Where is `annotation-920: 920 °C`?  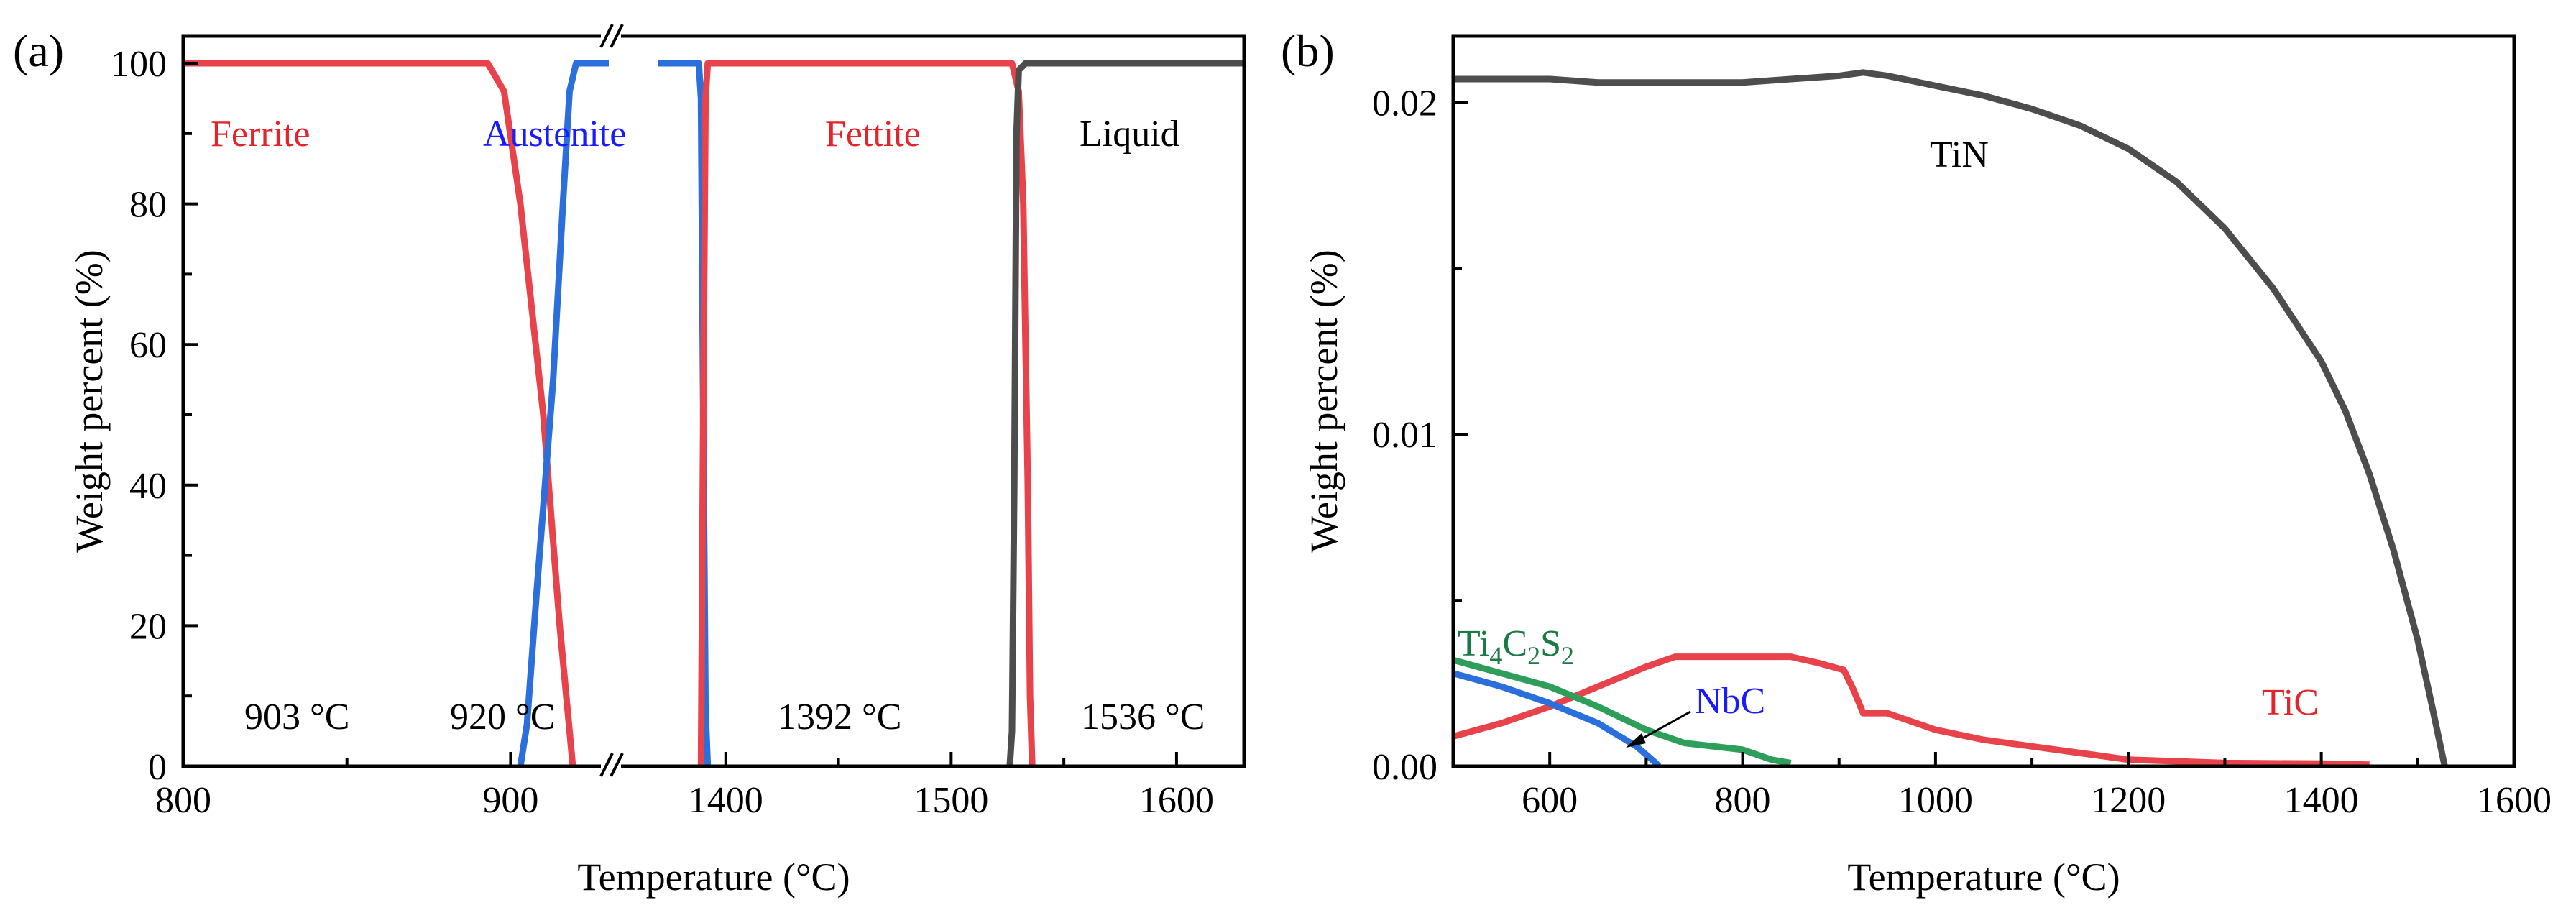 annotation-920: 920 °C is located at coordinates (502, 717).